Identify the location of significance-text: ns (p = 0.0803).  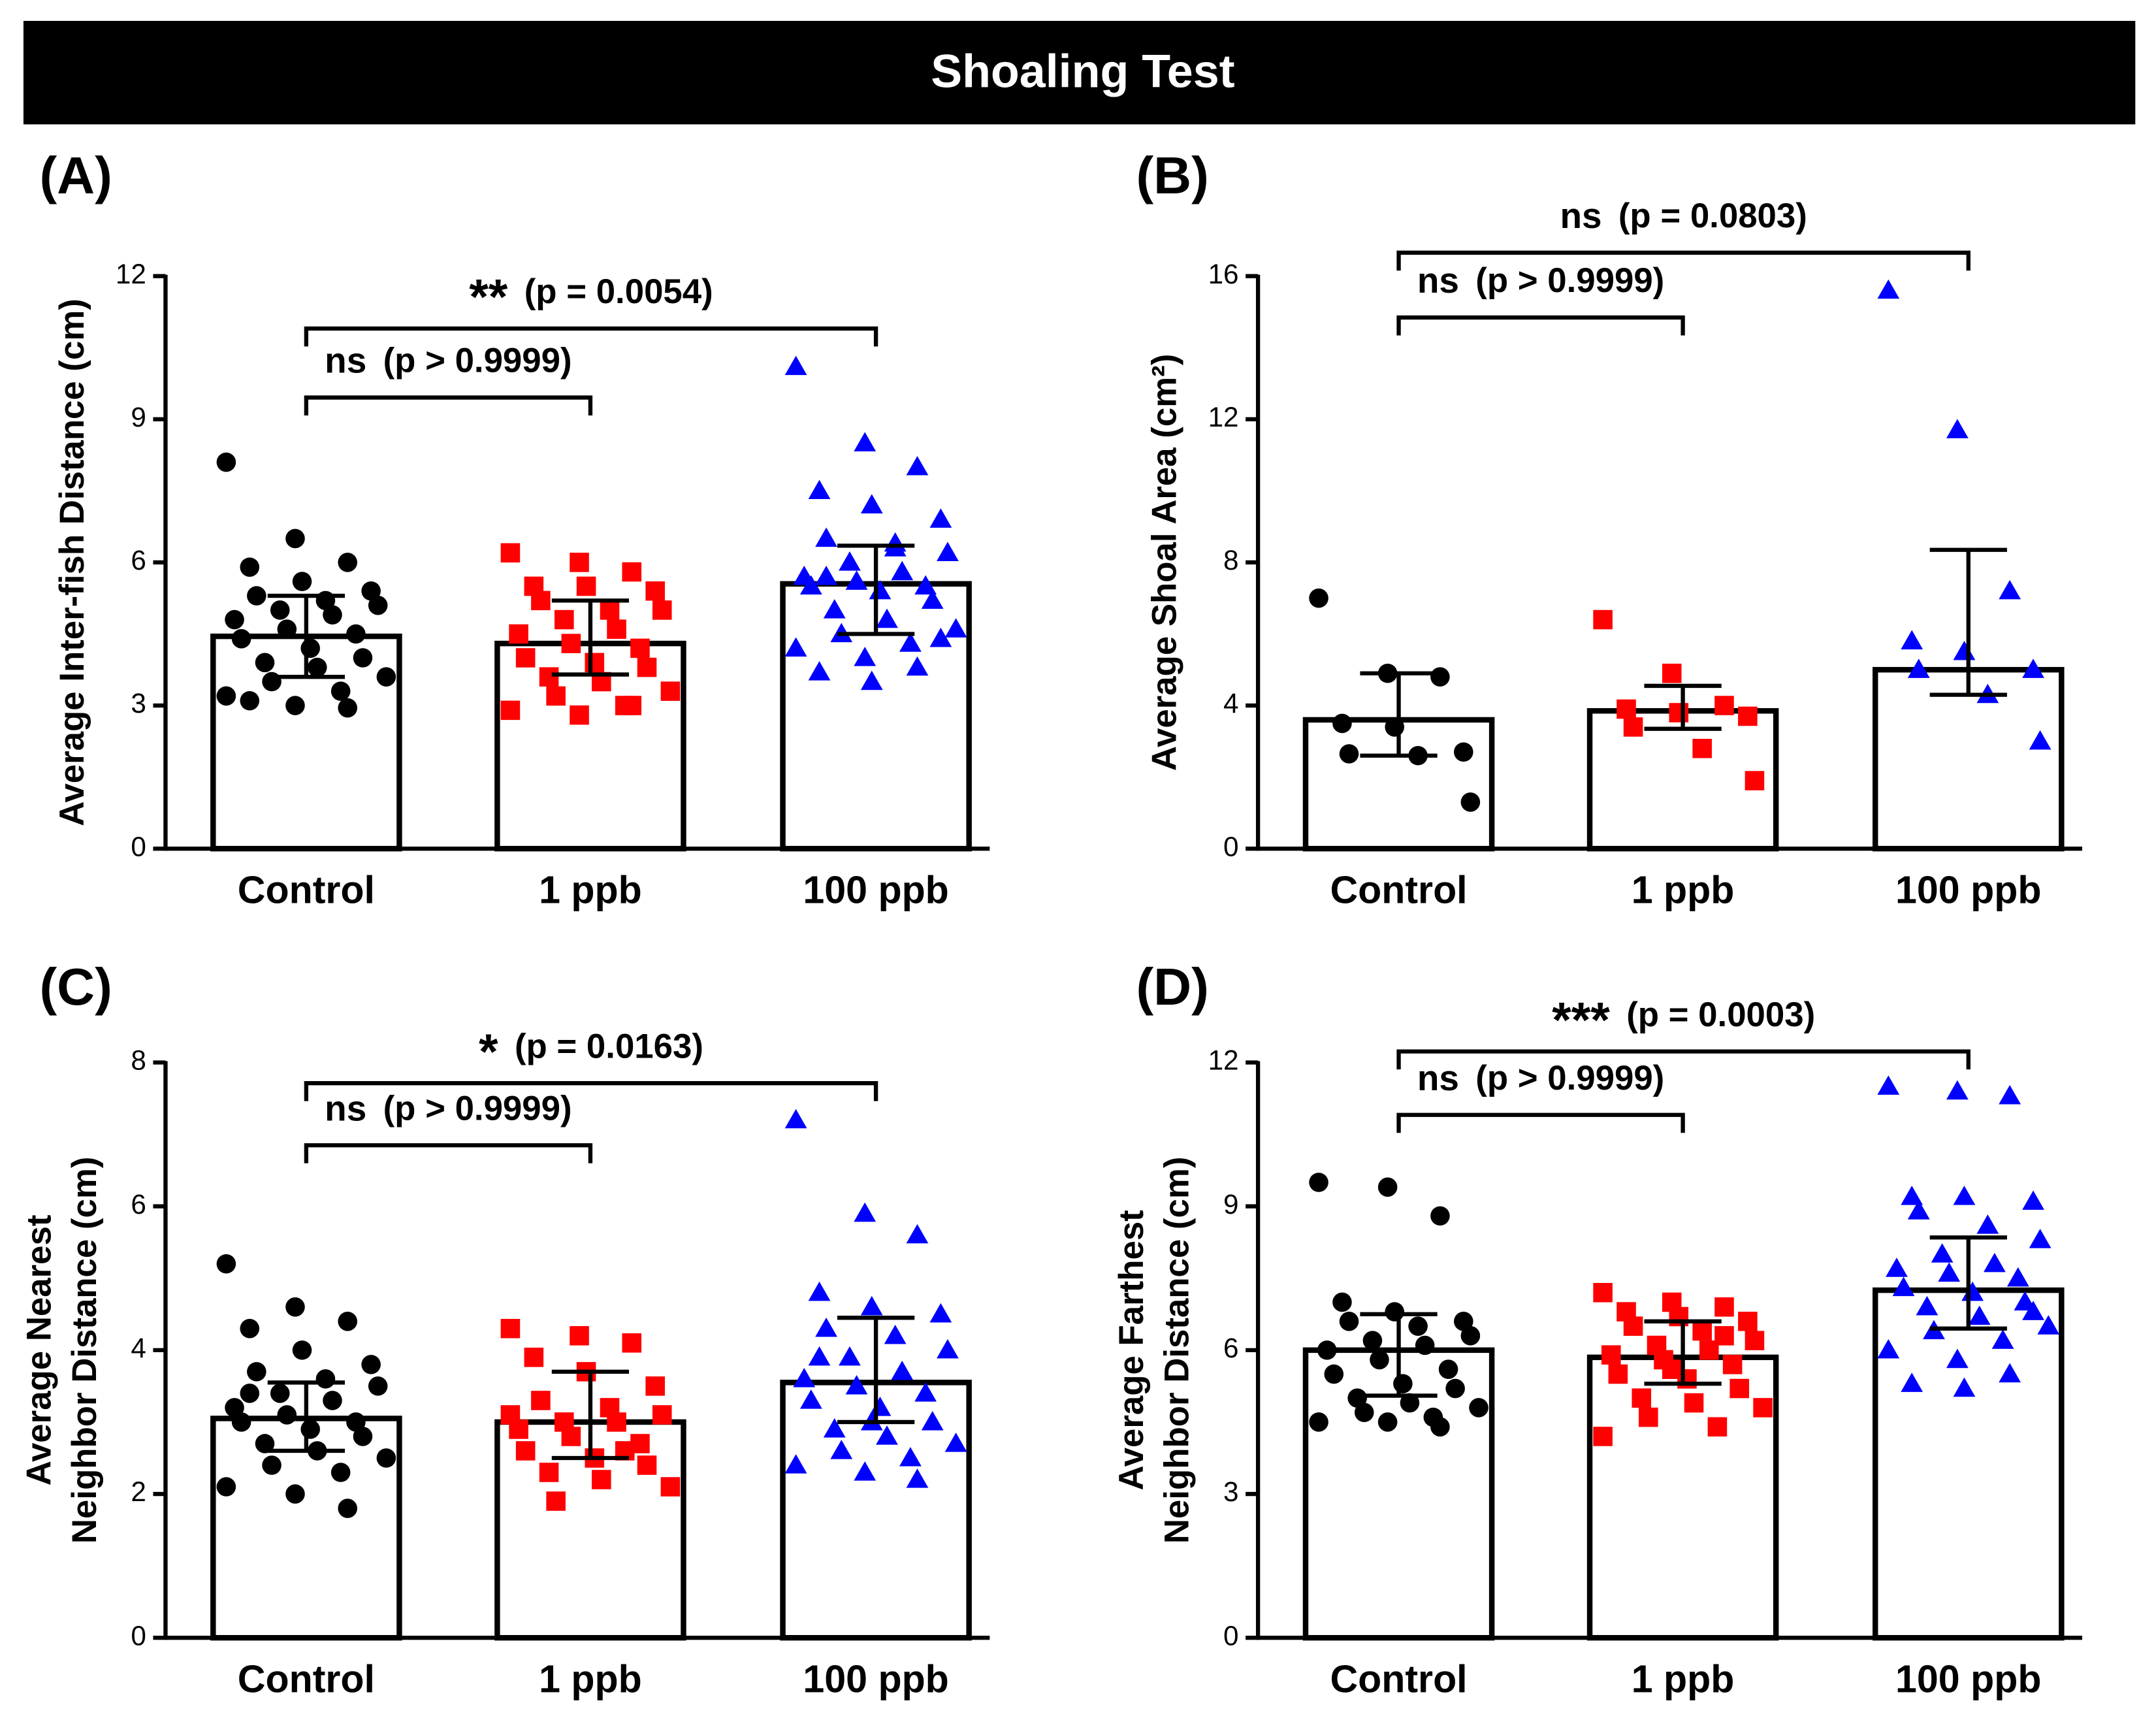
(1683, 215).